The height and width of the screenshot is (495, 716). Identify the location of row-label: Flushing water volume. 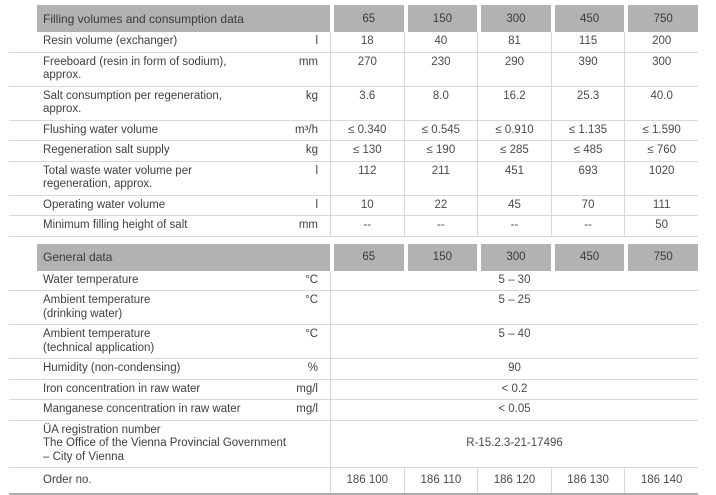
(101, 129).